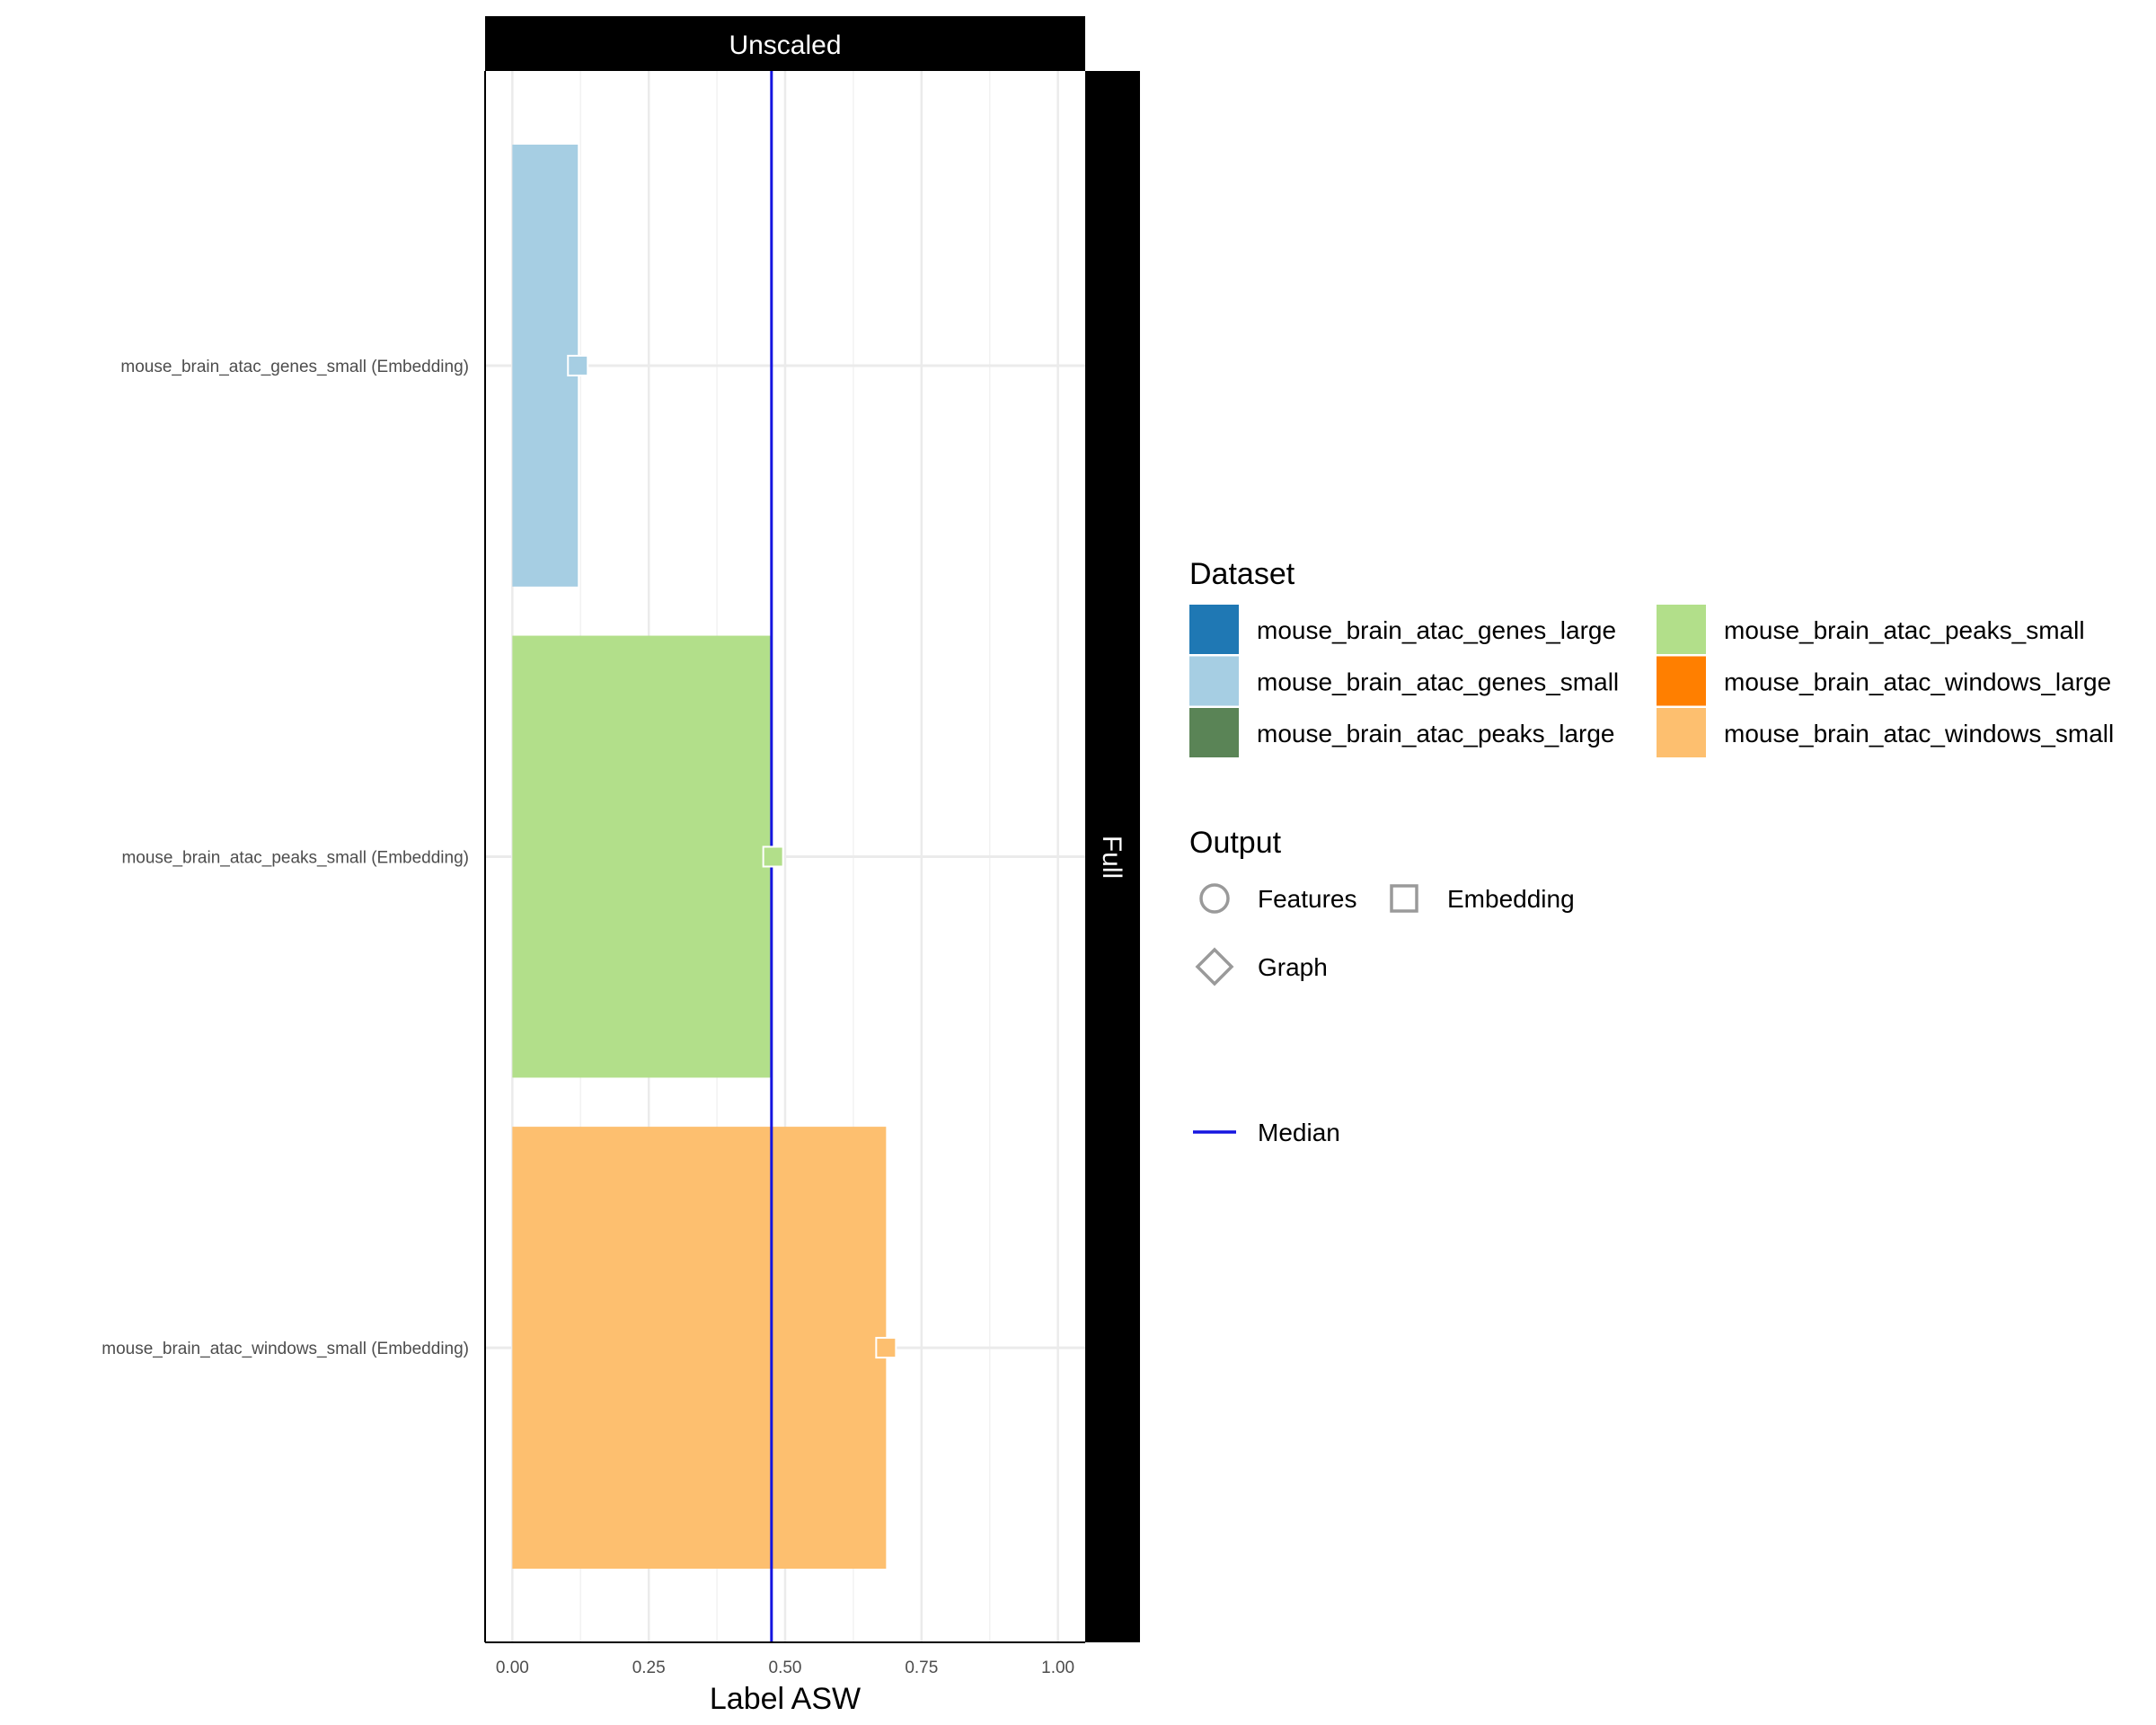  I want to click on facet-strip-top, so click(785, 43).